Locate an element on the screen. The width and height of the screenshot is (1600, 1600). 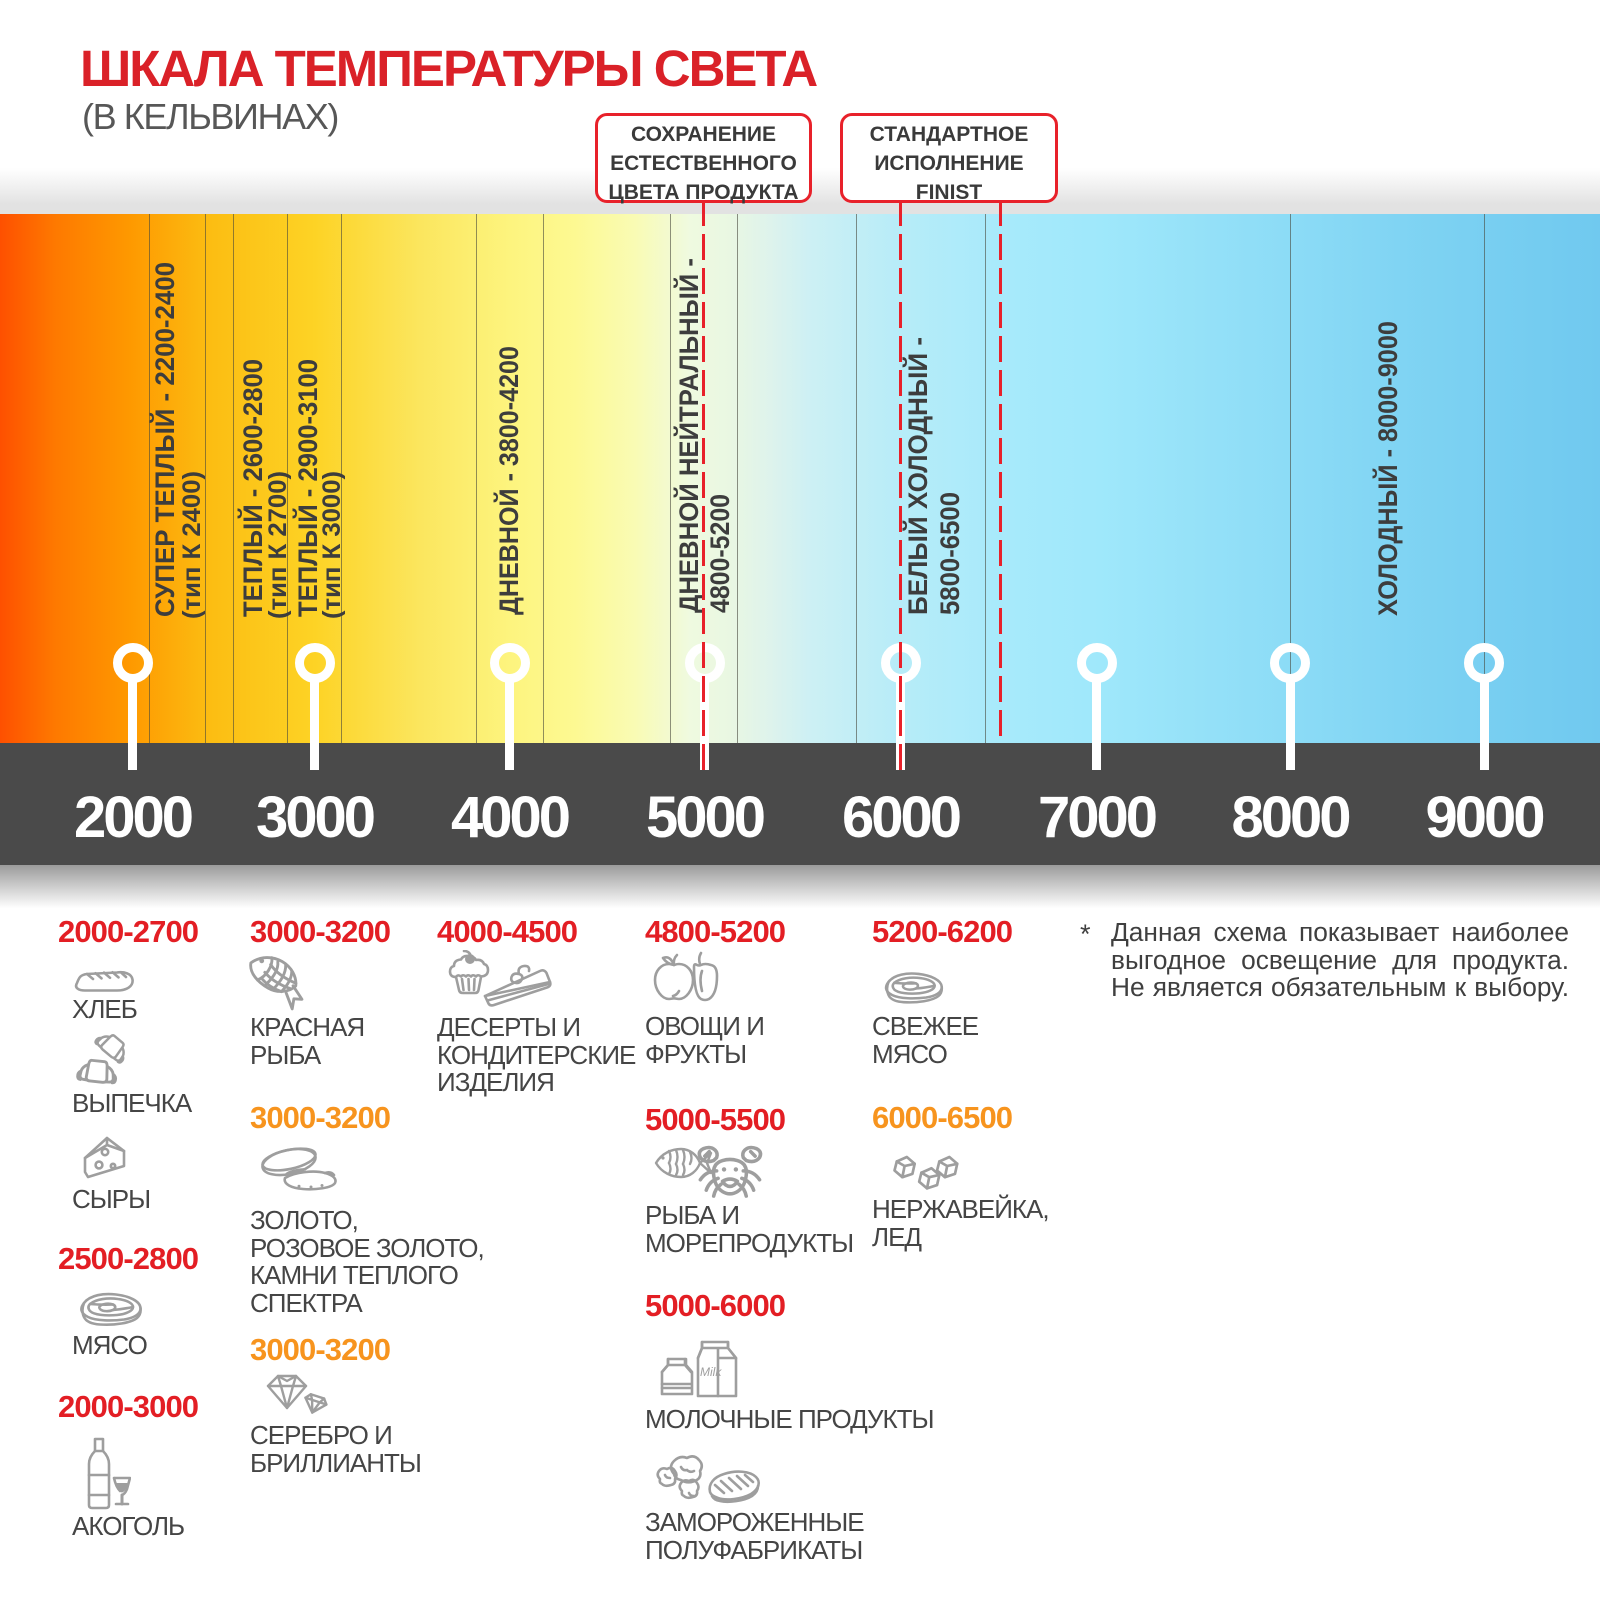
svg-text: Milk is located at coordinates (711, 1372).